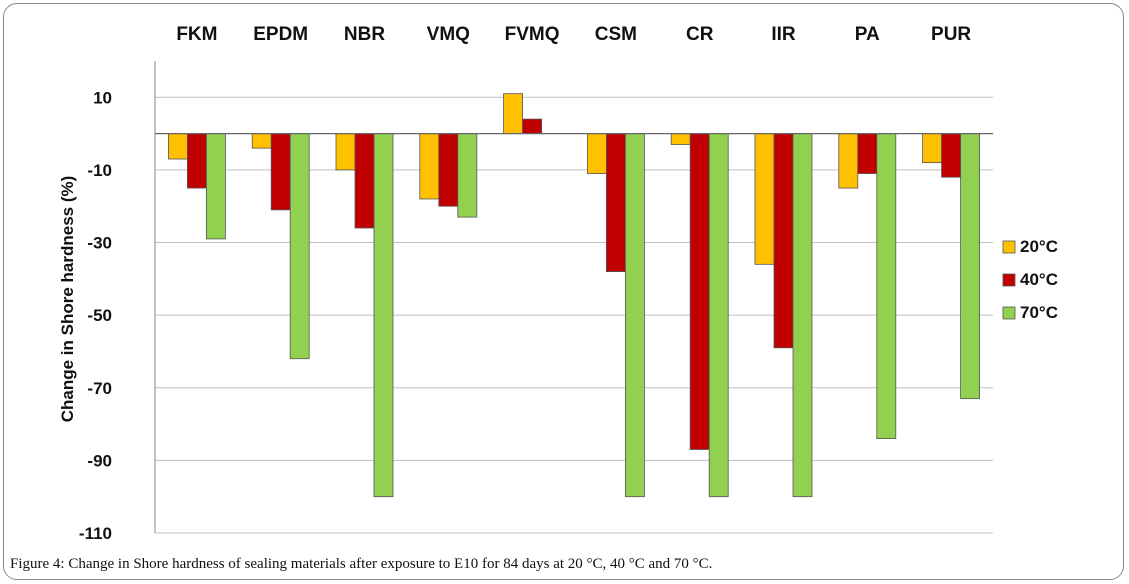 The width and height of the screenshot is (1129, 584). I want to click on y-tick-label: -30, so click(99, 243).